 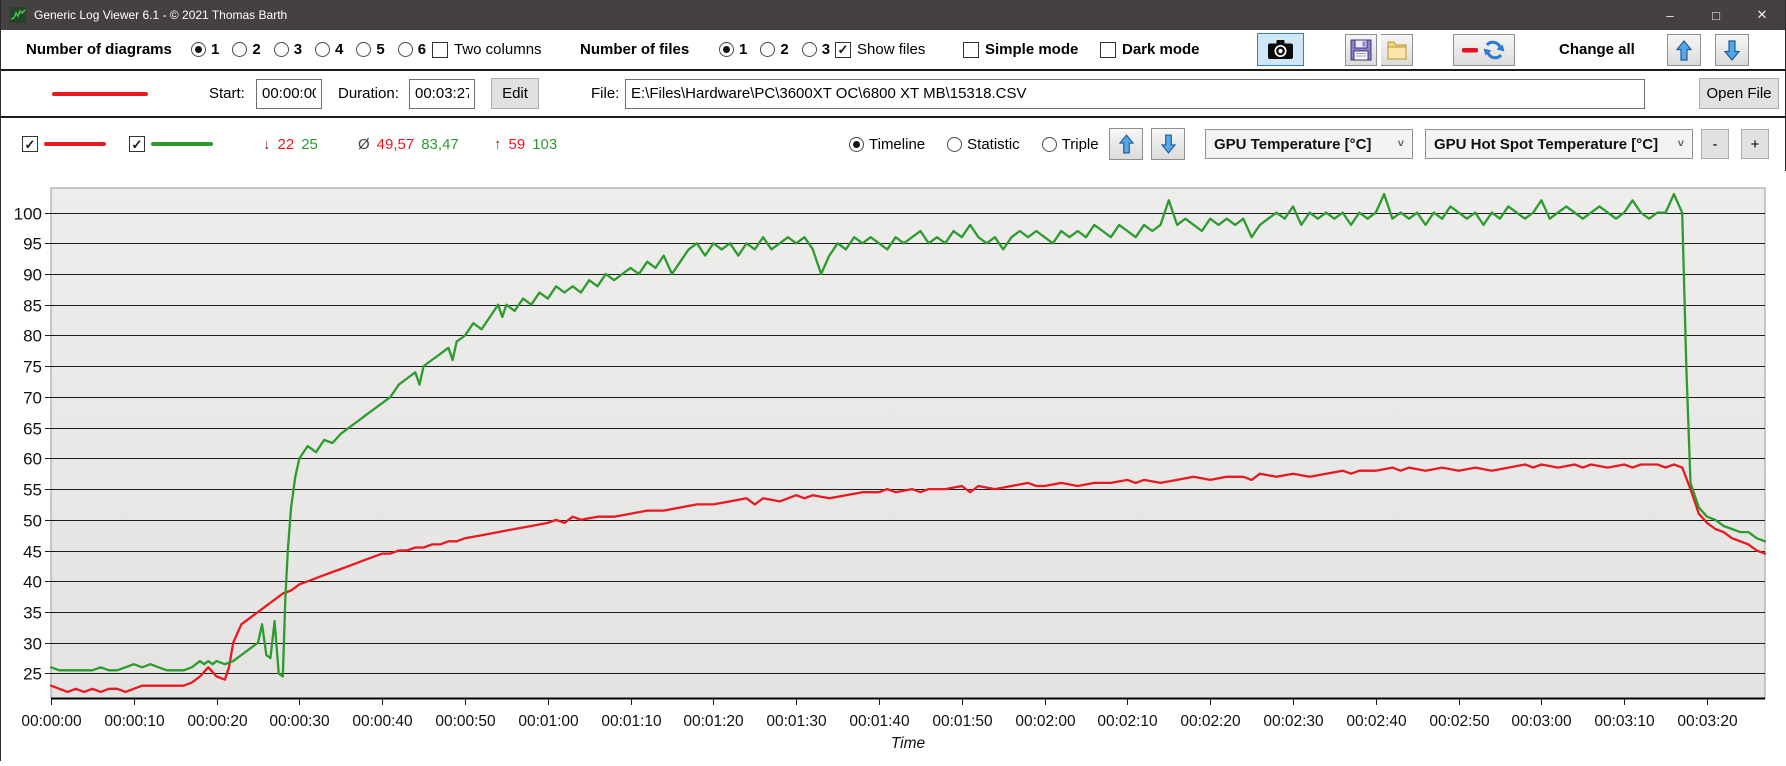 I want to click on diagram-count-radio-6: 6, so click(x=411, y=49).